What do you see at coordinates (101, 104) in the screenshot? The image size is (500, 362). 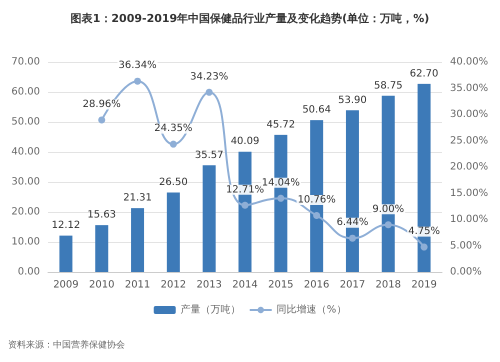 I see `data-label: 28.96%` at bounding box center [101, 104].